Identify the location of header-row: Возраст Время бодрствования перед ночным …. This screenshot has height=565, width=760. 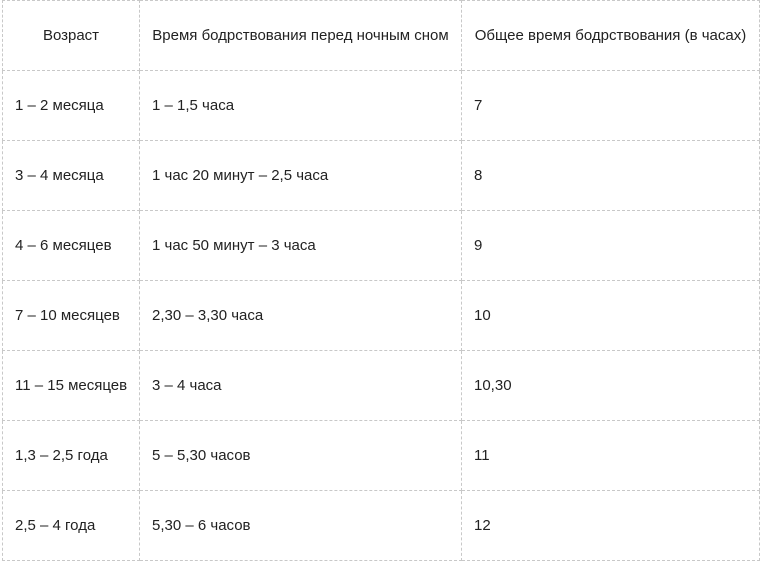
(381, 35).